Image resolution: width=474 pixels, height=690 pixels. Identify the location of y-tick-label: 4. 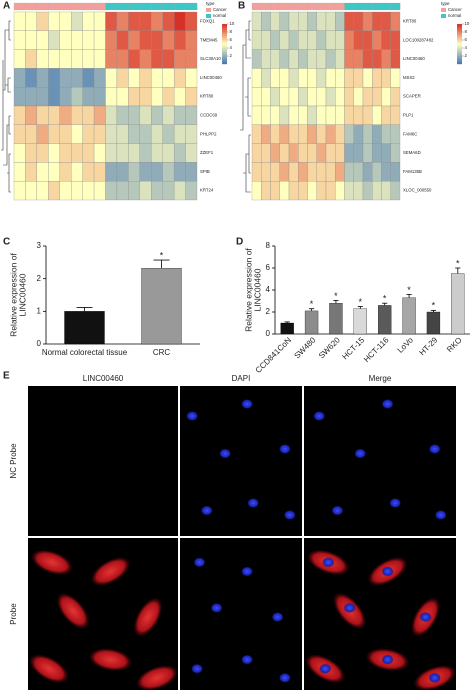
(268, 289).